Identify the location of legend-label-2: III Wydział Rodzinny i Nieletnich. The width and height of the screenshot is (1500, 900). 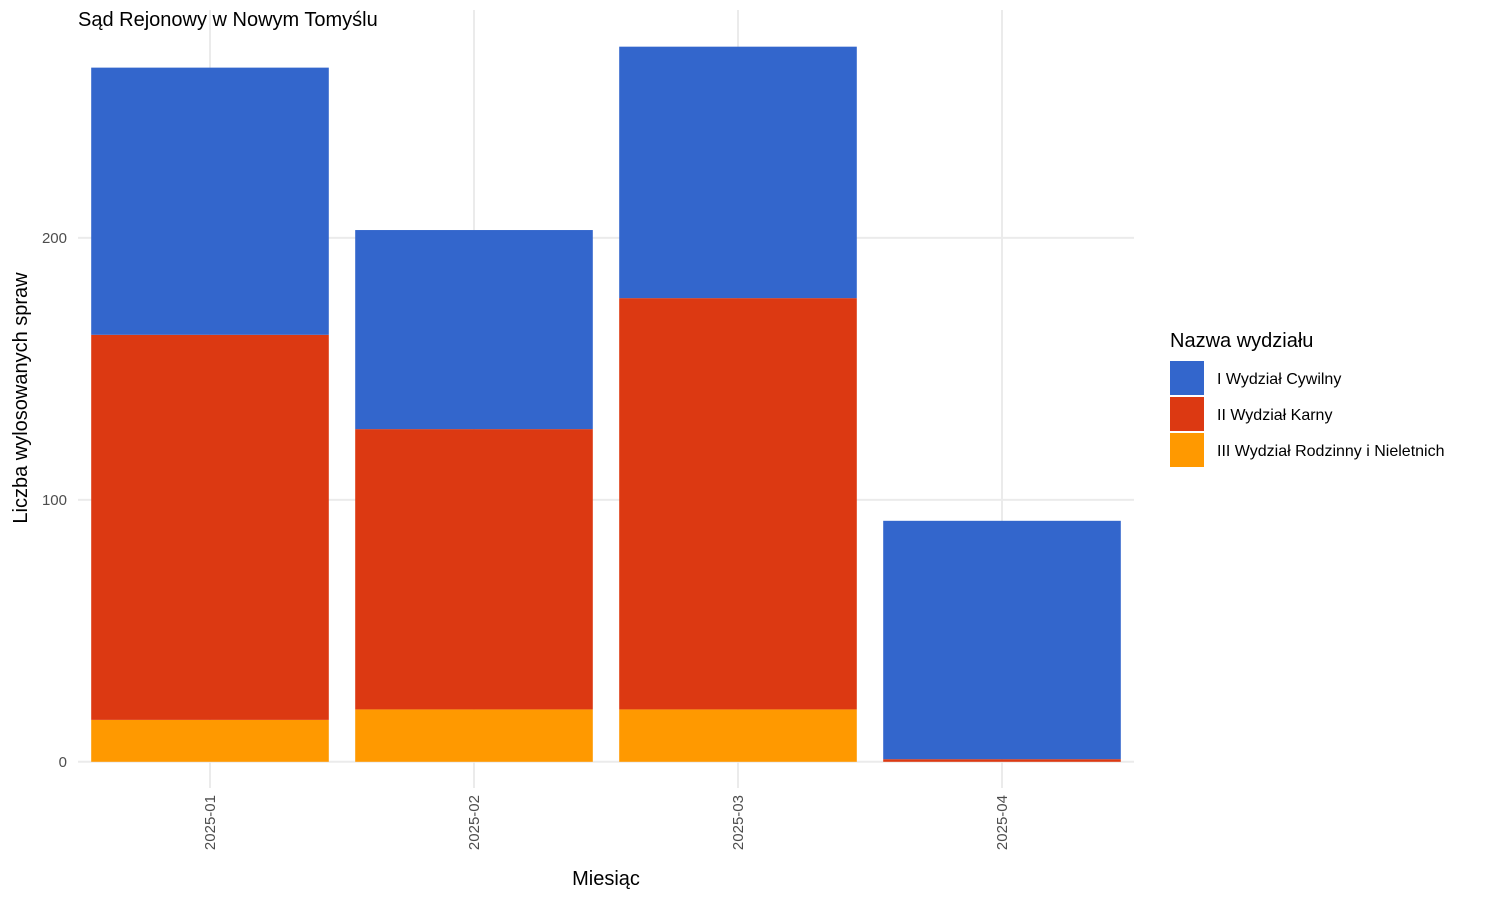
(1331, 451).